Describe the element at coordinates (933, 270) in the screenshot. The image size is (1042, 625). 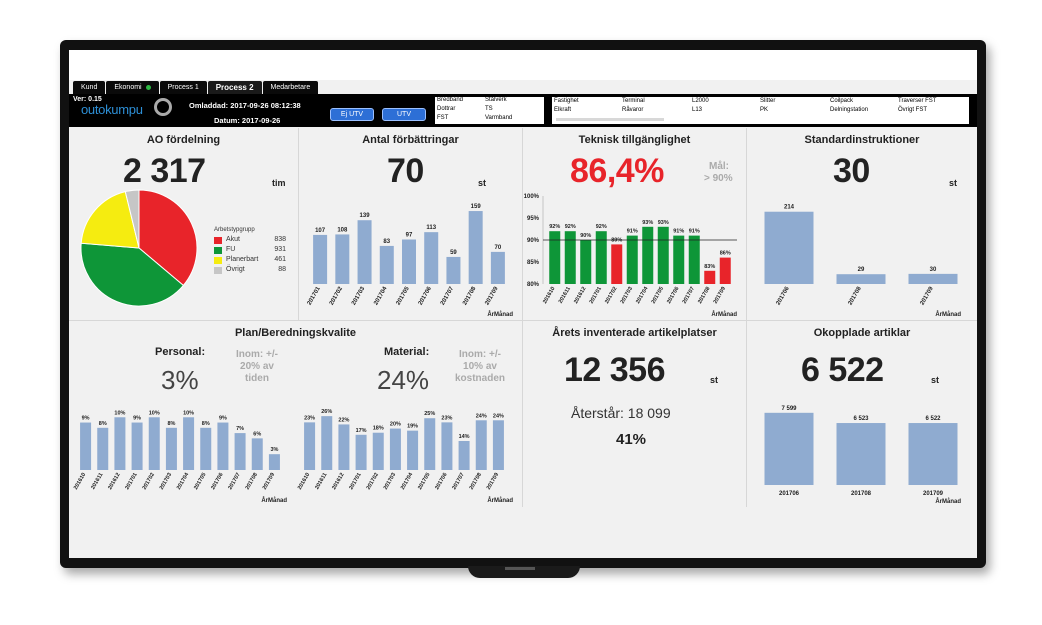
I see `bar-label: 30` at that location.